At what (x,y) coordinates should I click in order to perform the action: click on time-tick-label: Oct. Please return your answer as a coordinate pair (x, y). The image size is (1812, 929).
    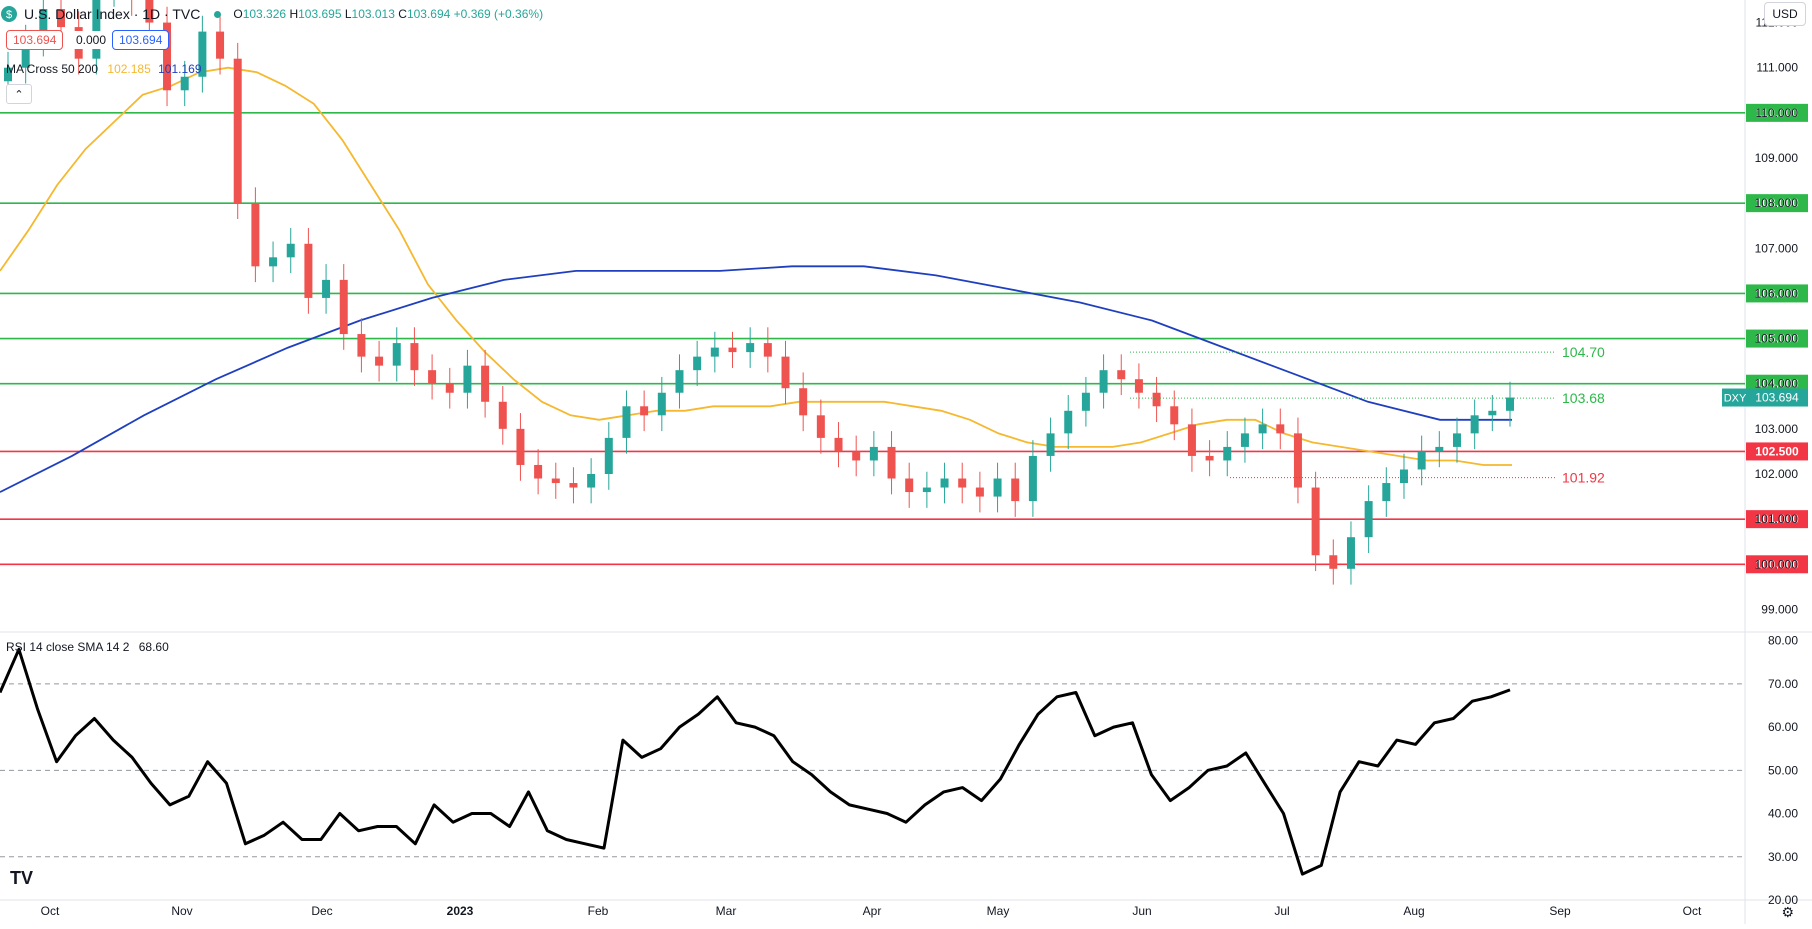
    Looking at the image, I should click on (1692, 911).